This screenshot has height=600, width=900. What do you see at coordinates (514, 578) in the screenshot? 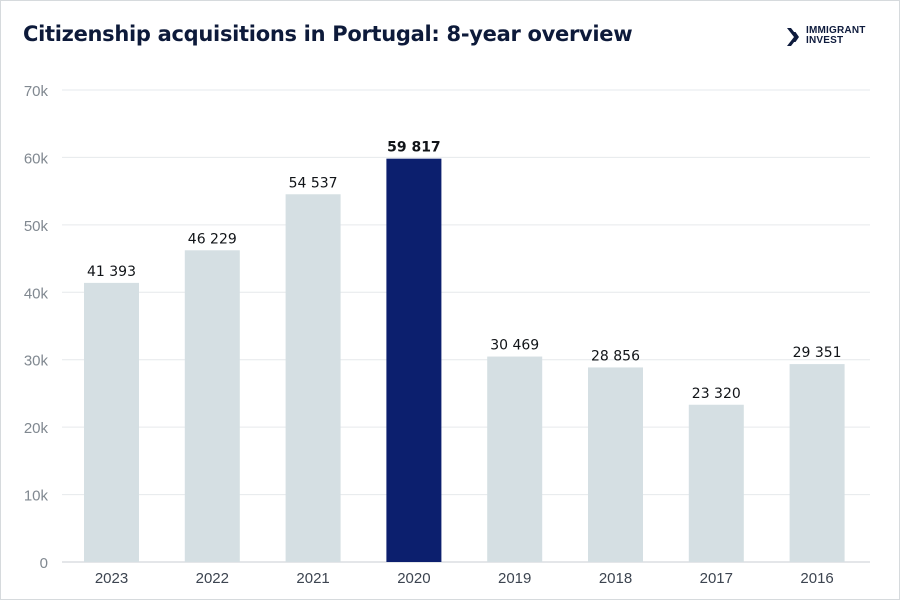
I see `x-tick-label: 2019` at bounding box center [514, 578].